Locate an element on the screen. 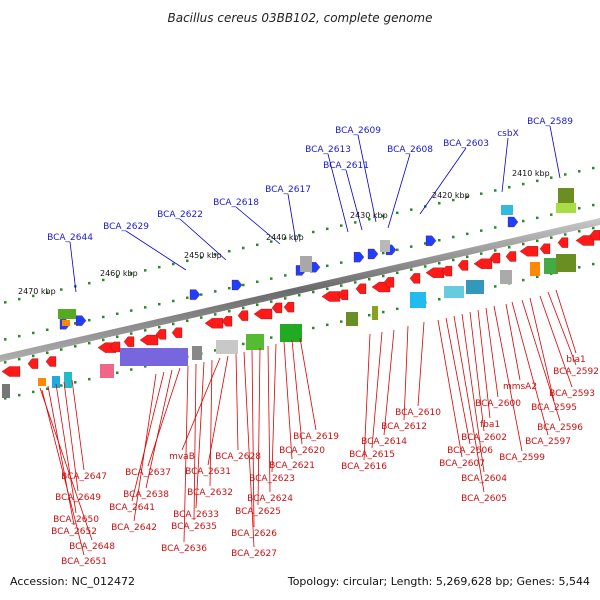 The height and width of the screenshot is (600, 600). tick-label: 2440 kbp is located at coordinates (285, 237).